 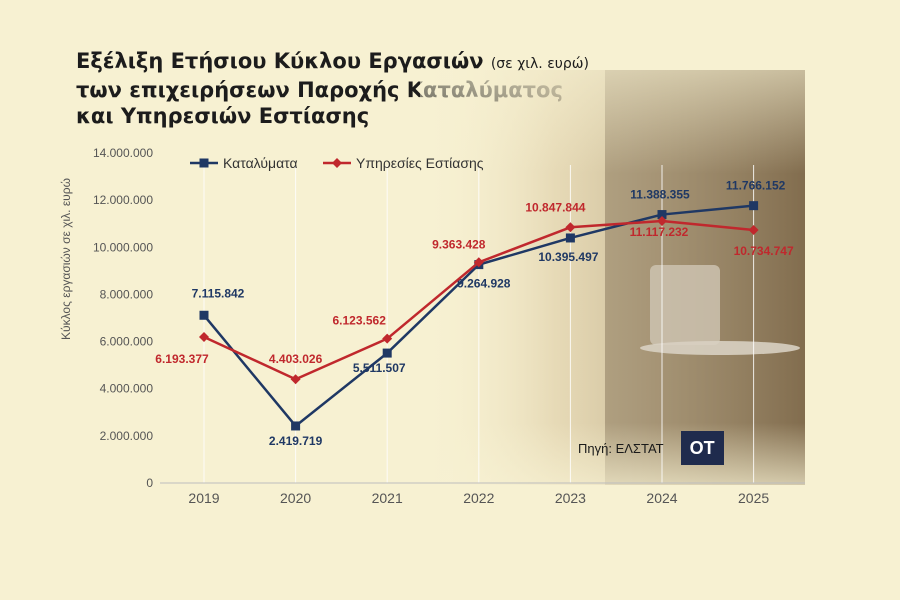 What do you see at coordinates (568, 257) in the screenshot?
I see `data-label: 10.395.497` at bounding box center [568, 257].